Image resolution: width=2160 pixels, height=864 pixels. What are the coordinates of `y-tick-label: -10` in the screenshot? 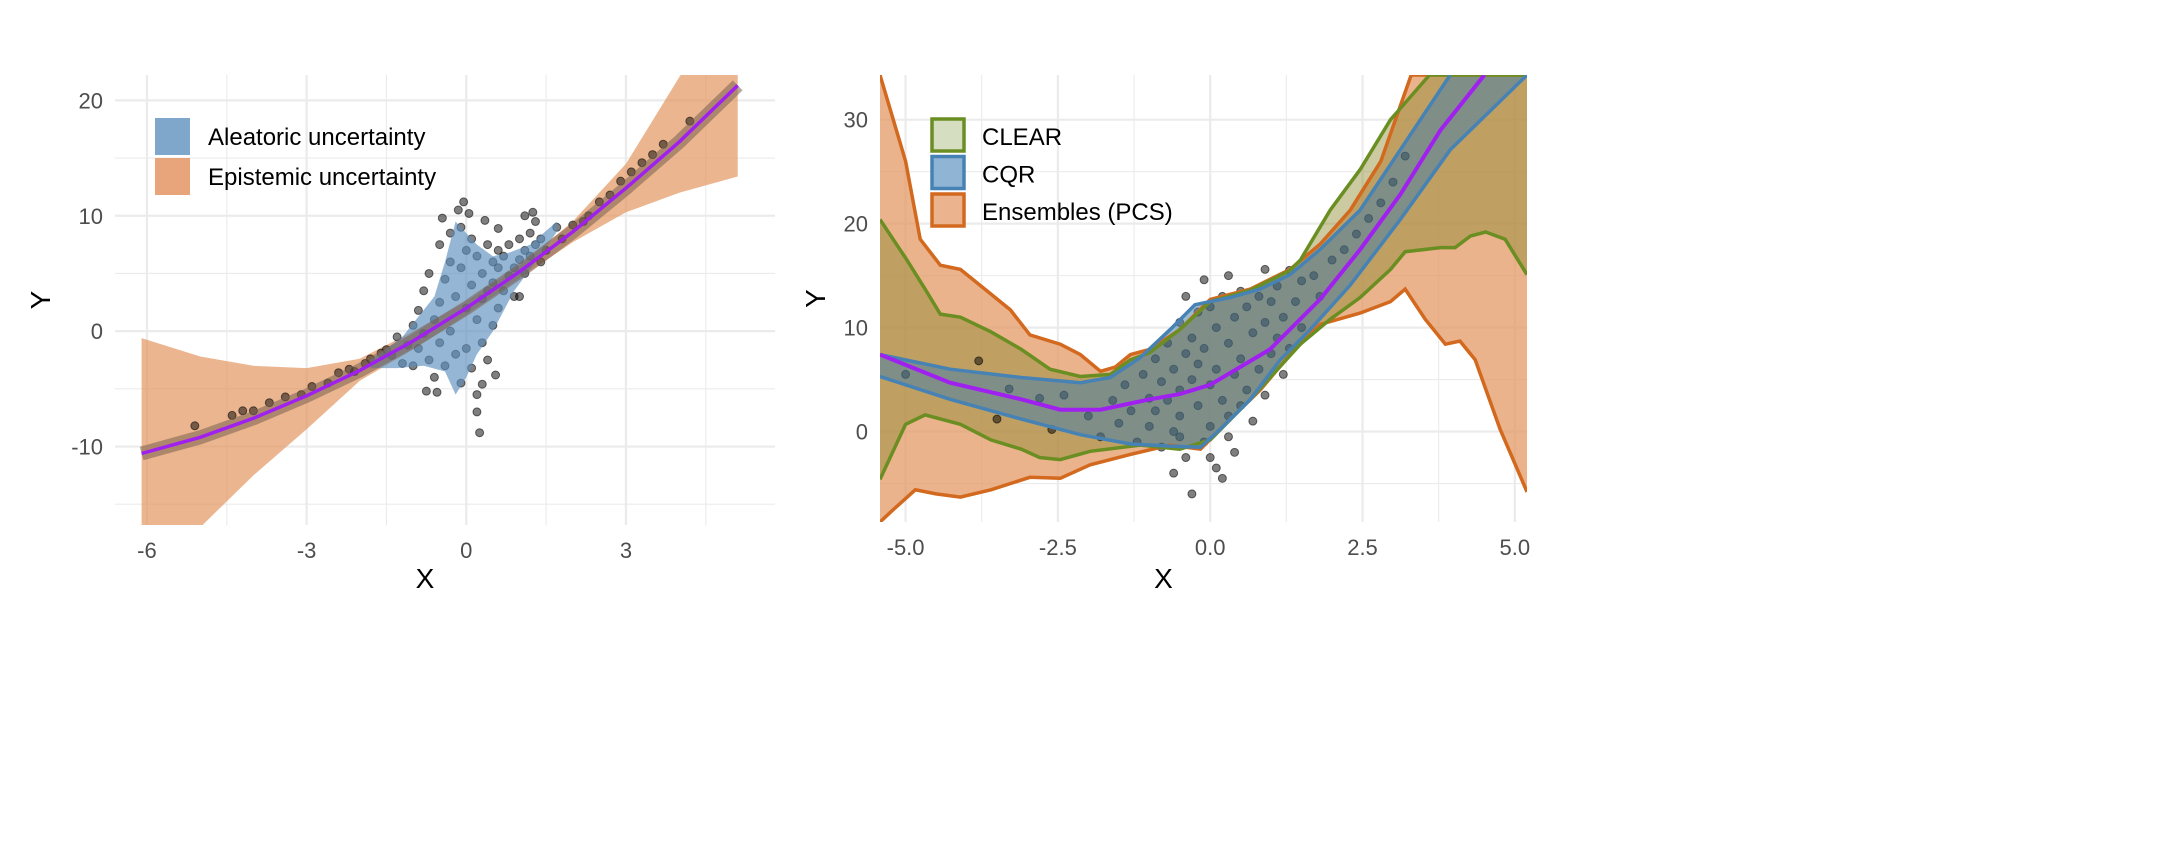 It's located at (87, 447).